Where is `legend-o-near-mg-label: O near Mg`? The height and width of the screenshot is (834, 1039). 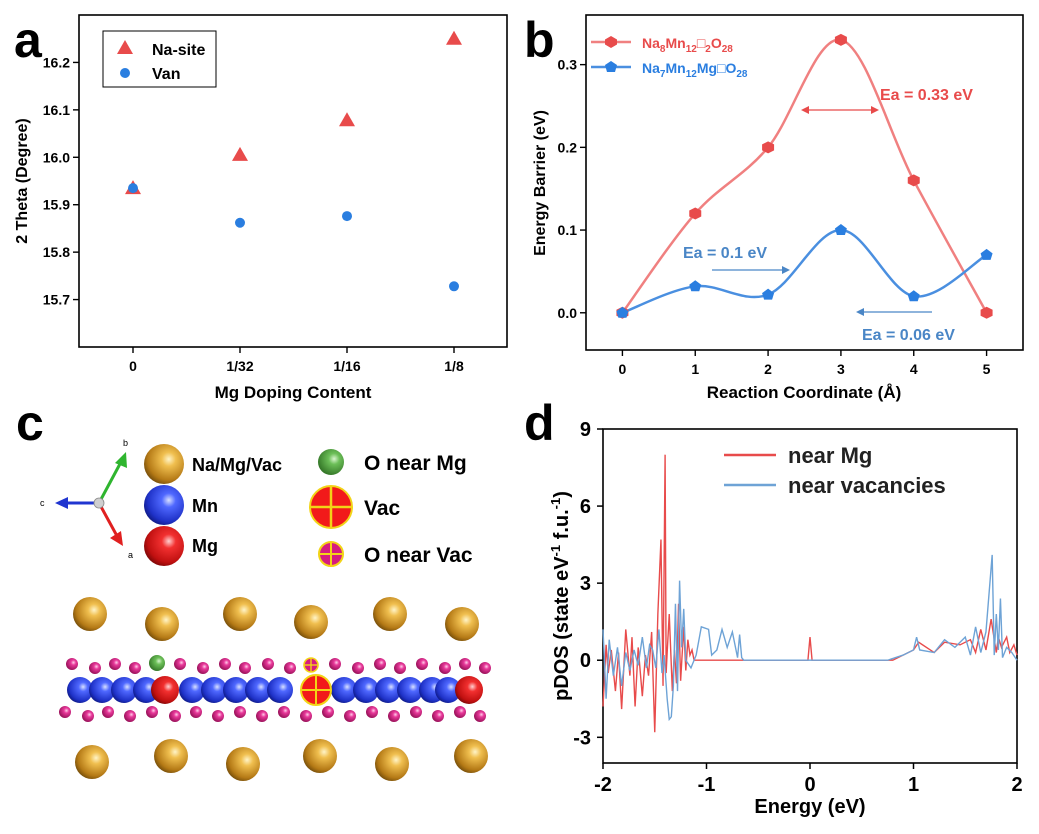 legend-o-near-mg-label: O near Mg is located at coordinates (415, 463).